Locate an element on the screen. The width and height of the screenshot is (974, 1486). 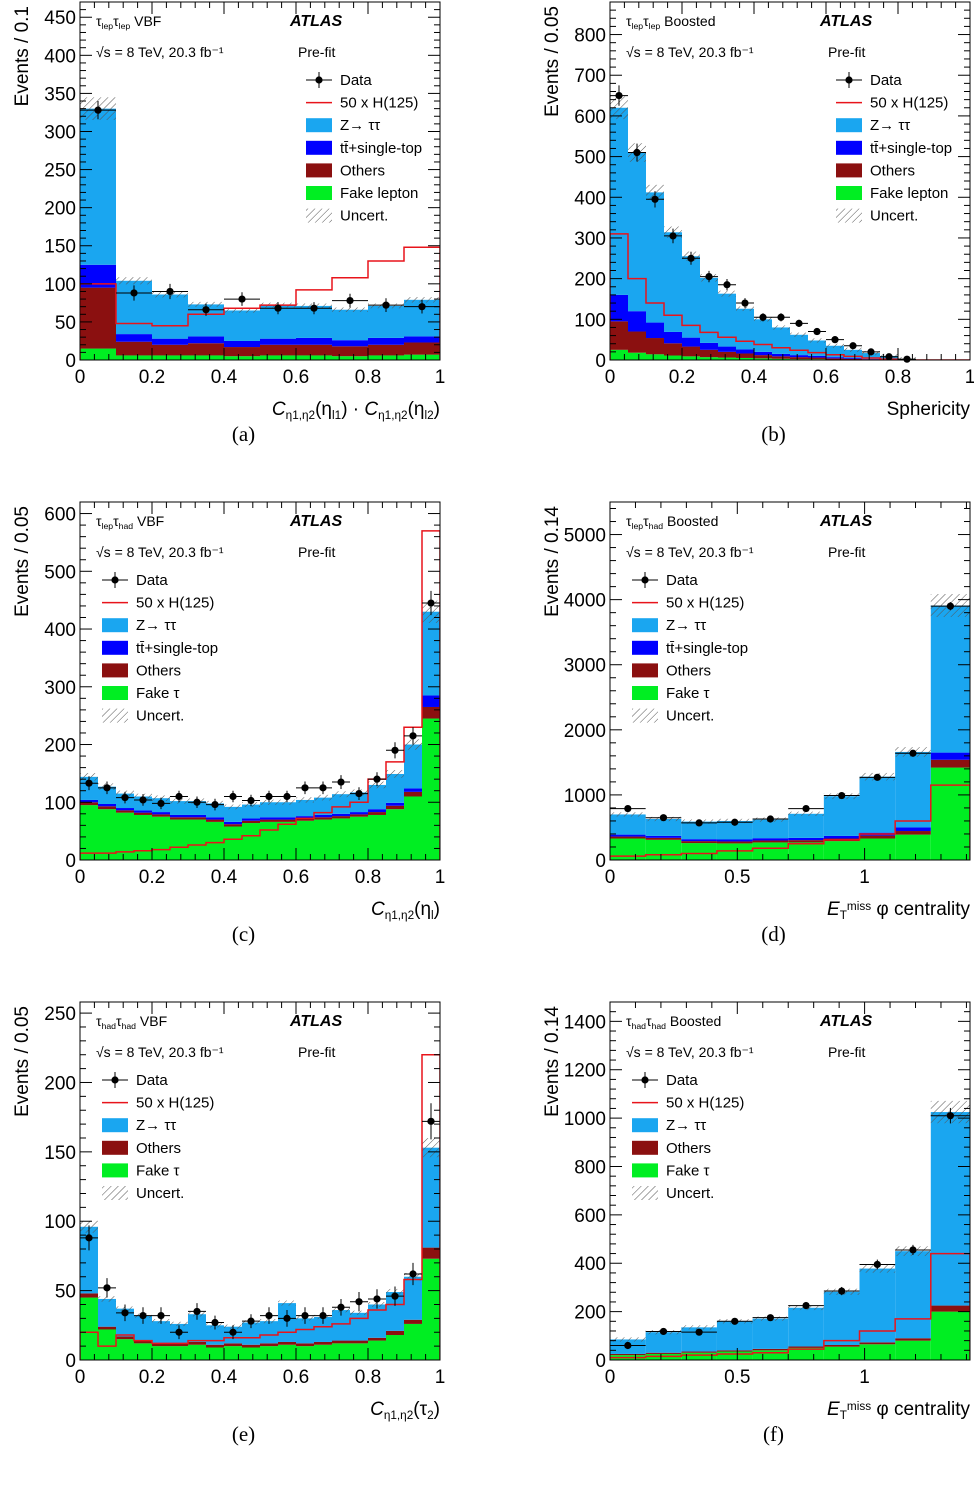
legend-label: Fake τ is located at coordinates (688, 1170).